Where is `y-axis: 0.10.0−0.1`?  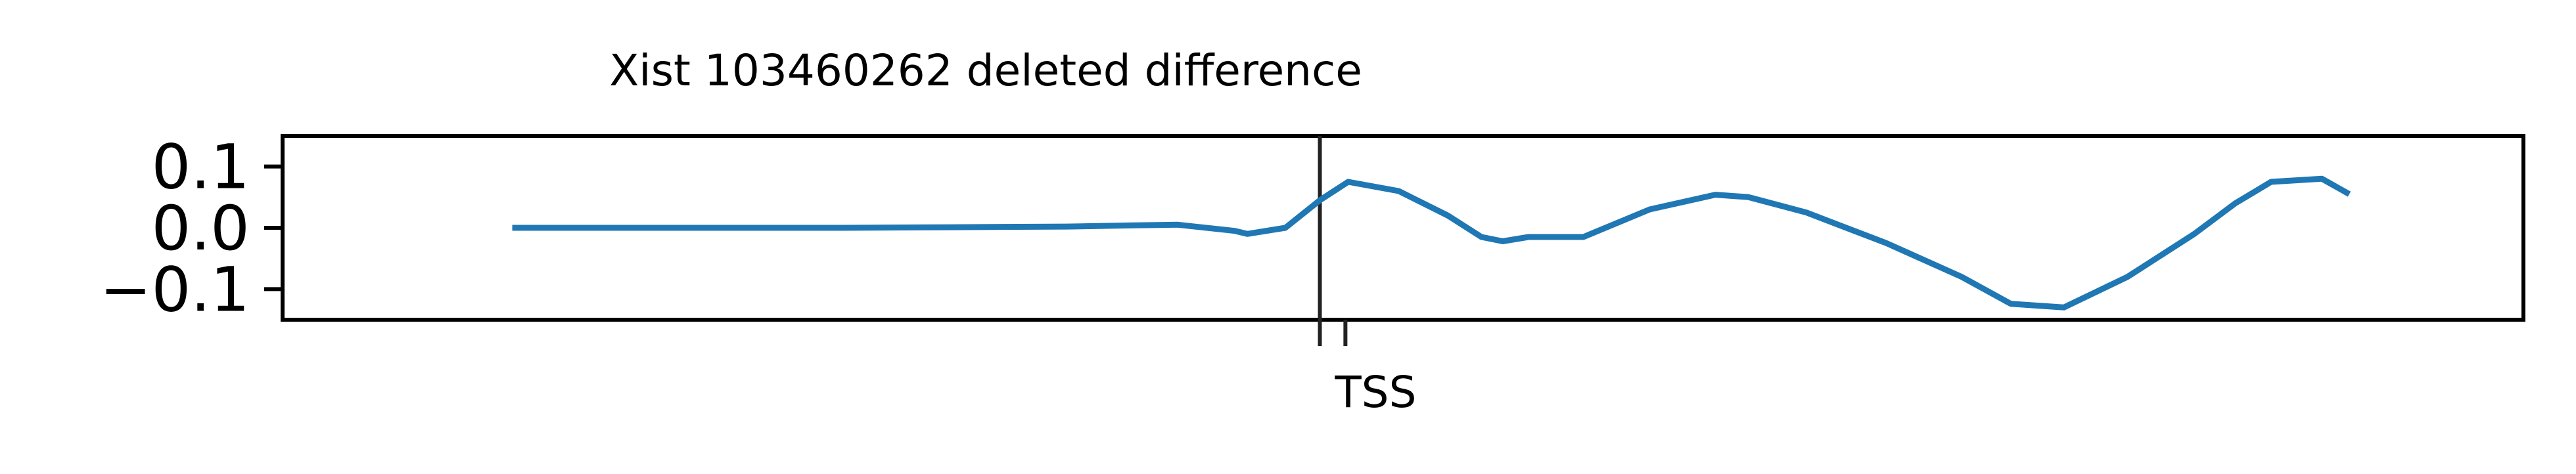
y-axis: 0.10.0−0.1 is located at coordinates (191, 229).